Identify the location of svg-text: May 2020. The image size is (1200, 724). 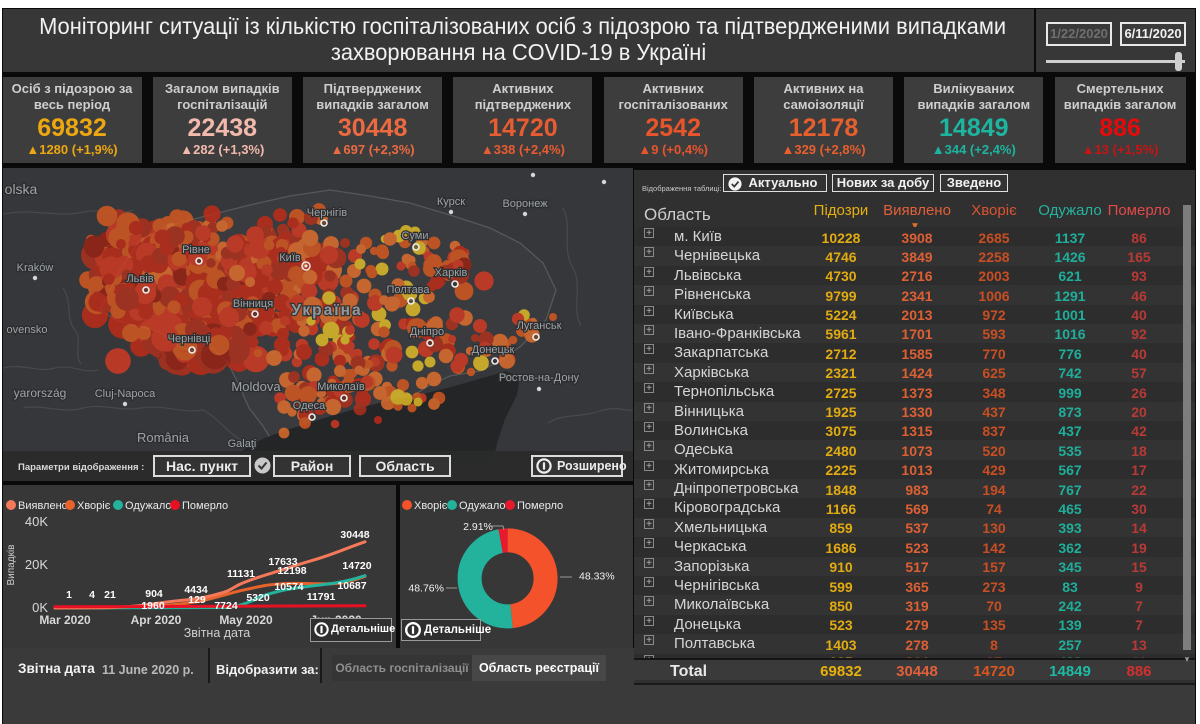
(246, 620).